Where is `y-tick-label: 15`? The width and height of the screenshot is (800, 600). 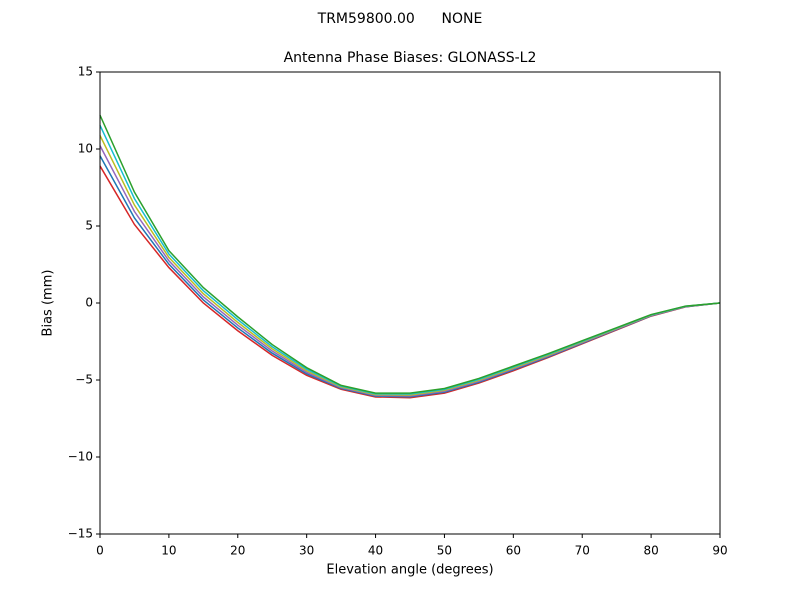 y-tick-label: 15 is located at coordinates (85, 72).